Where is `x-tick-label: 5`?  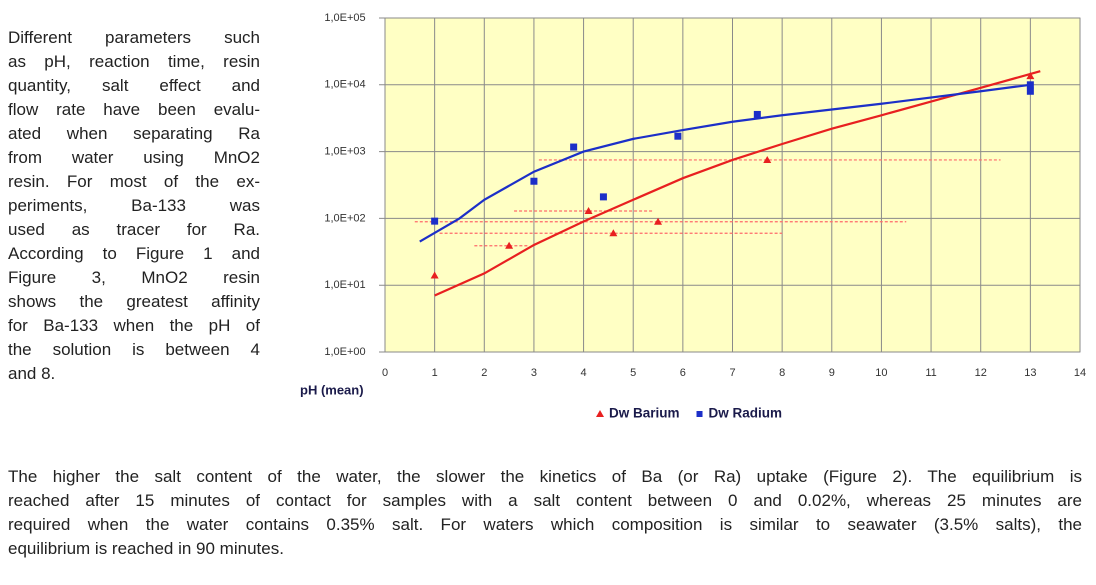
x-tick-label: 5 is located at coordinates (633, 373).